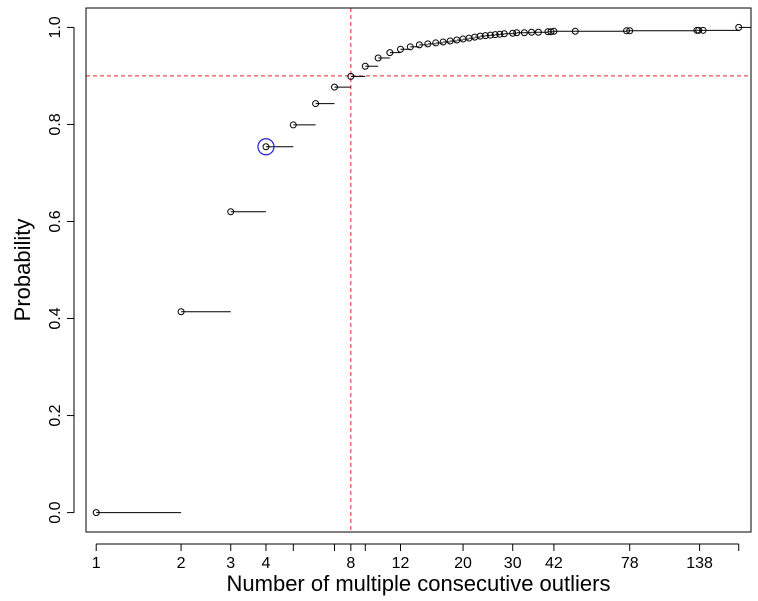 Image resolution: width=758 pixels, height=601 pixels. What do you see at coordinates (181, 563) in the screenshot?
I see `x-tick-label: 2` at bounding box center [181, 563].